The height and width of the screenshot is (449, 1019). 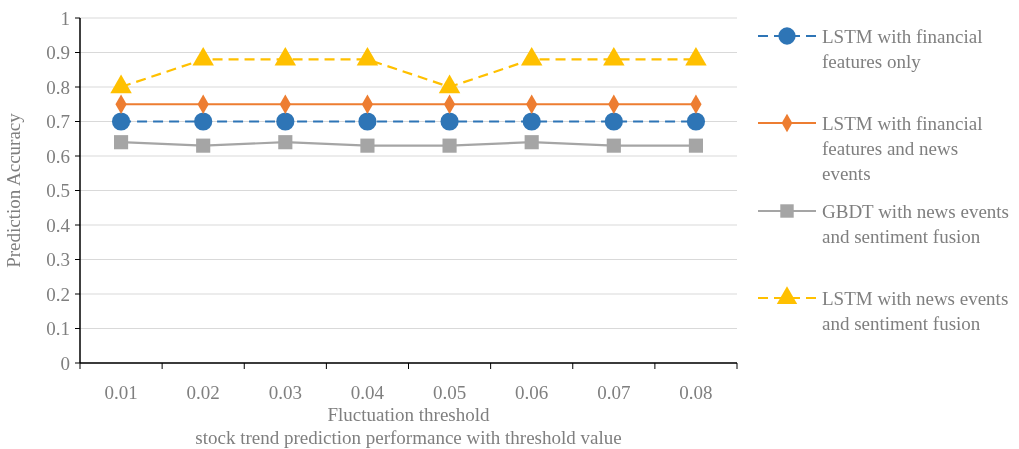 I want to click on y-tick-label: 0.5, so click(x=58, y=191).